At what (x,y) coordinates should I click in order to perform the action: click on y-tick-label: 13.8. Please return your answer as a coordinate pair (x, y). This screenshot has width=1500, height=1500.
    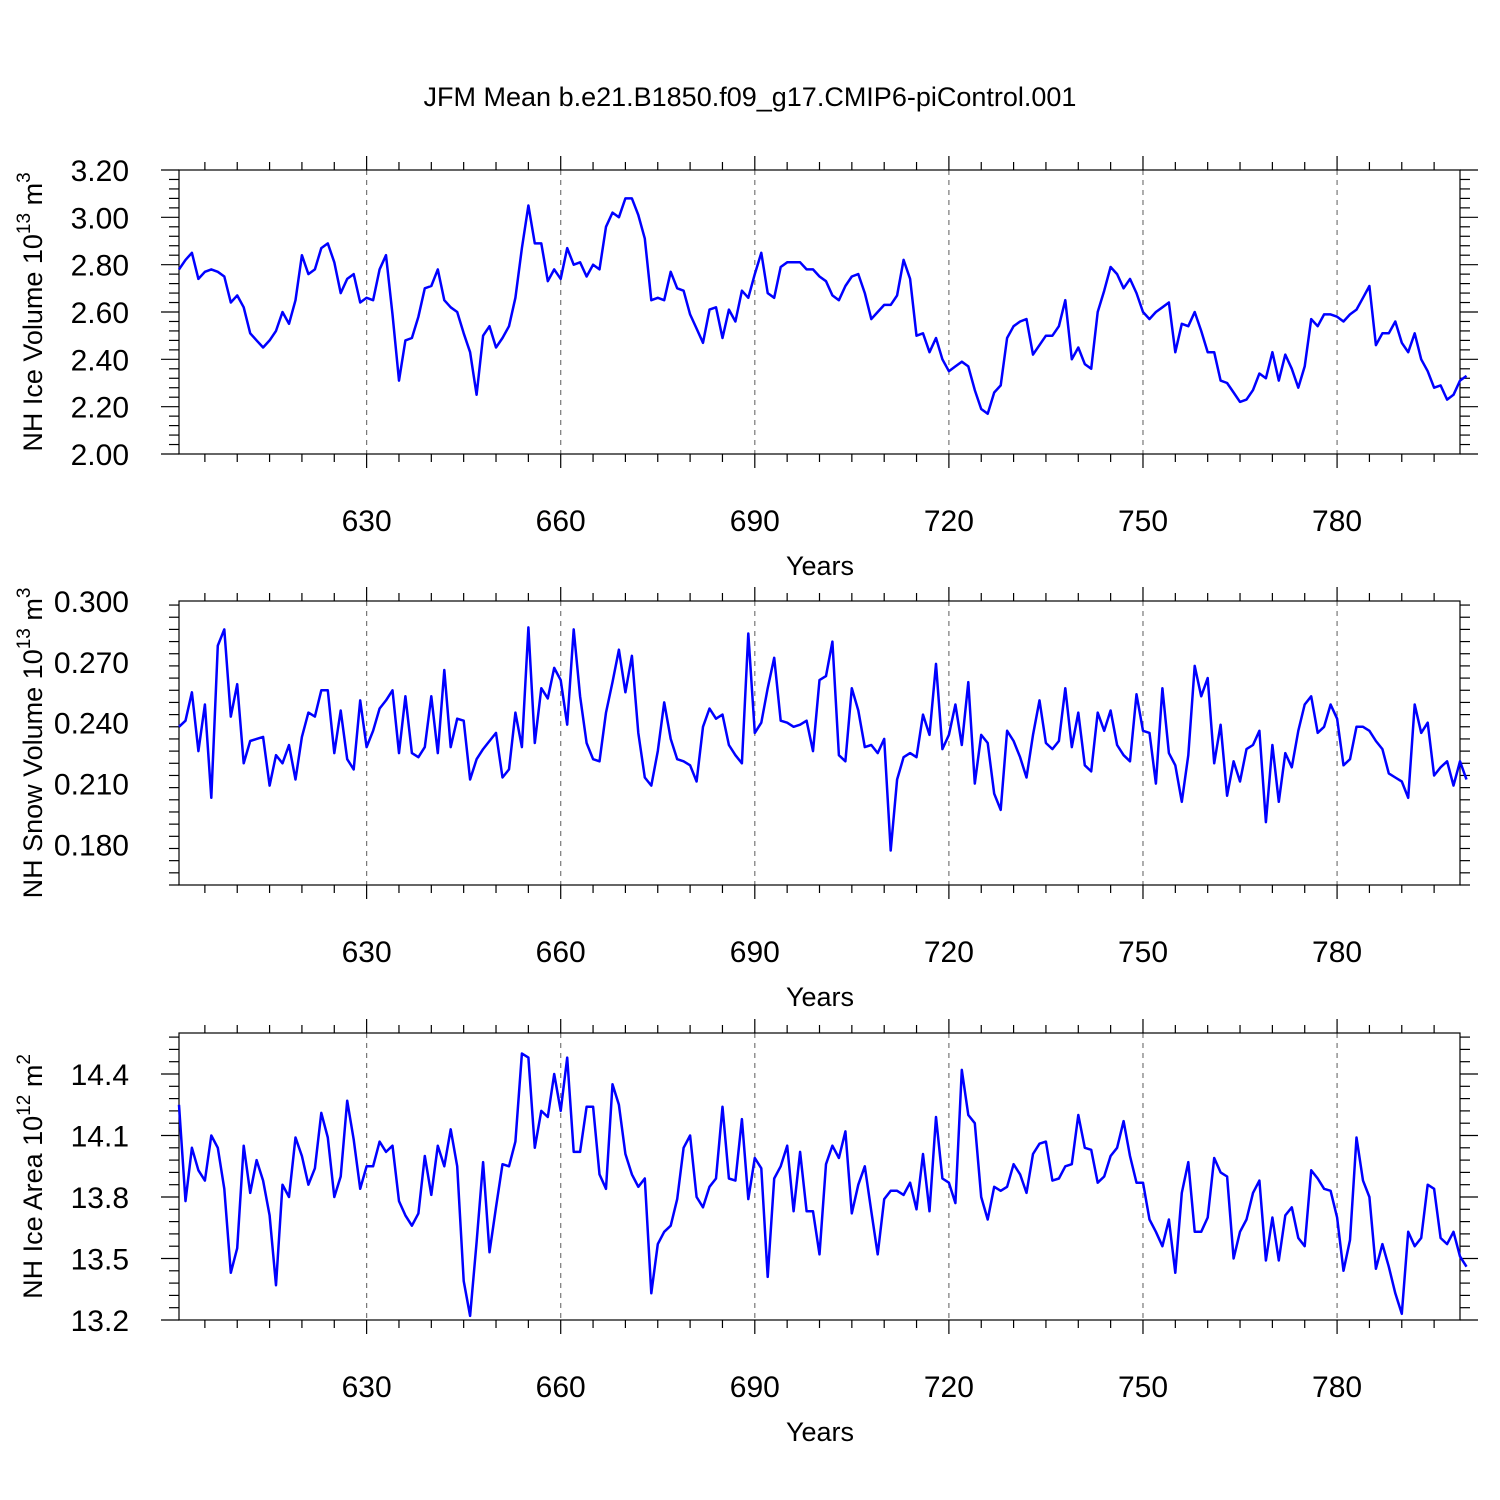
    Looking at the image, I should click on (100, 1198).